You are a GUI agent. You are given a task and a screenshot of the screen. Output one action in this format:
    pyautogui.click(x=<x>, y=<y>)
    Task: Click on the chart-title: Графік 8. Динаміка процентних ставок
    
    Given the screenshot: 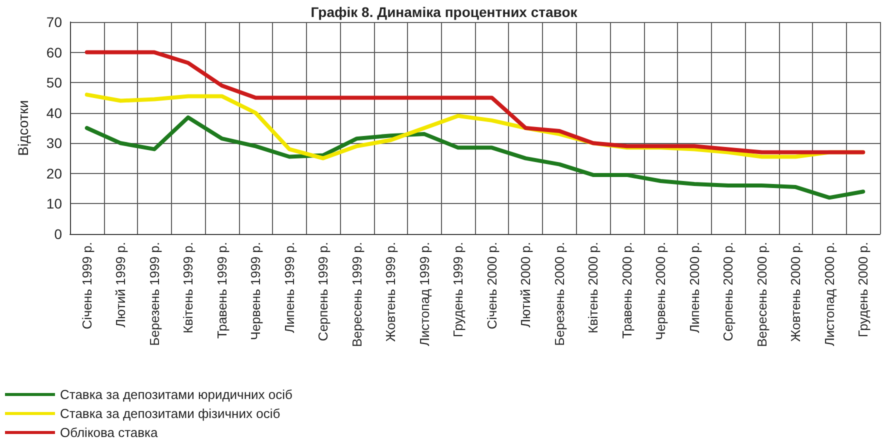 What is the action you would take?
    pyautogui.click(x=444, y=12)
    